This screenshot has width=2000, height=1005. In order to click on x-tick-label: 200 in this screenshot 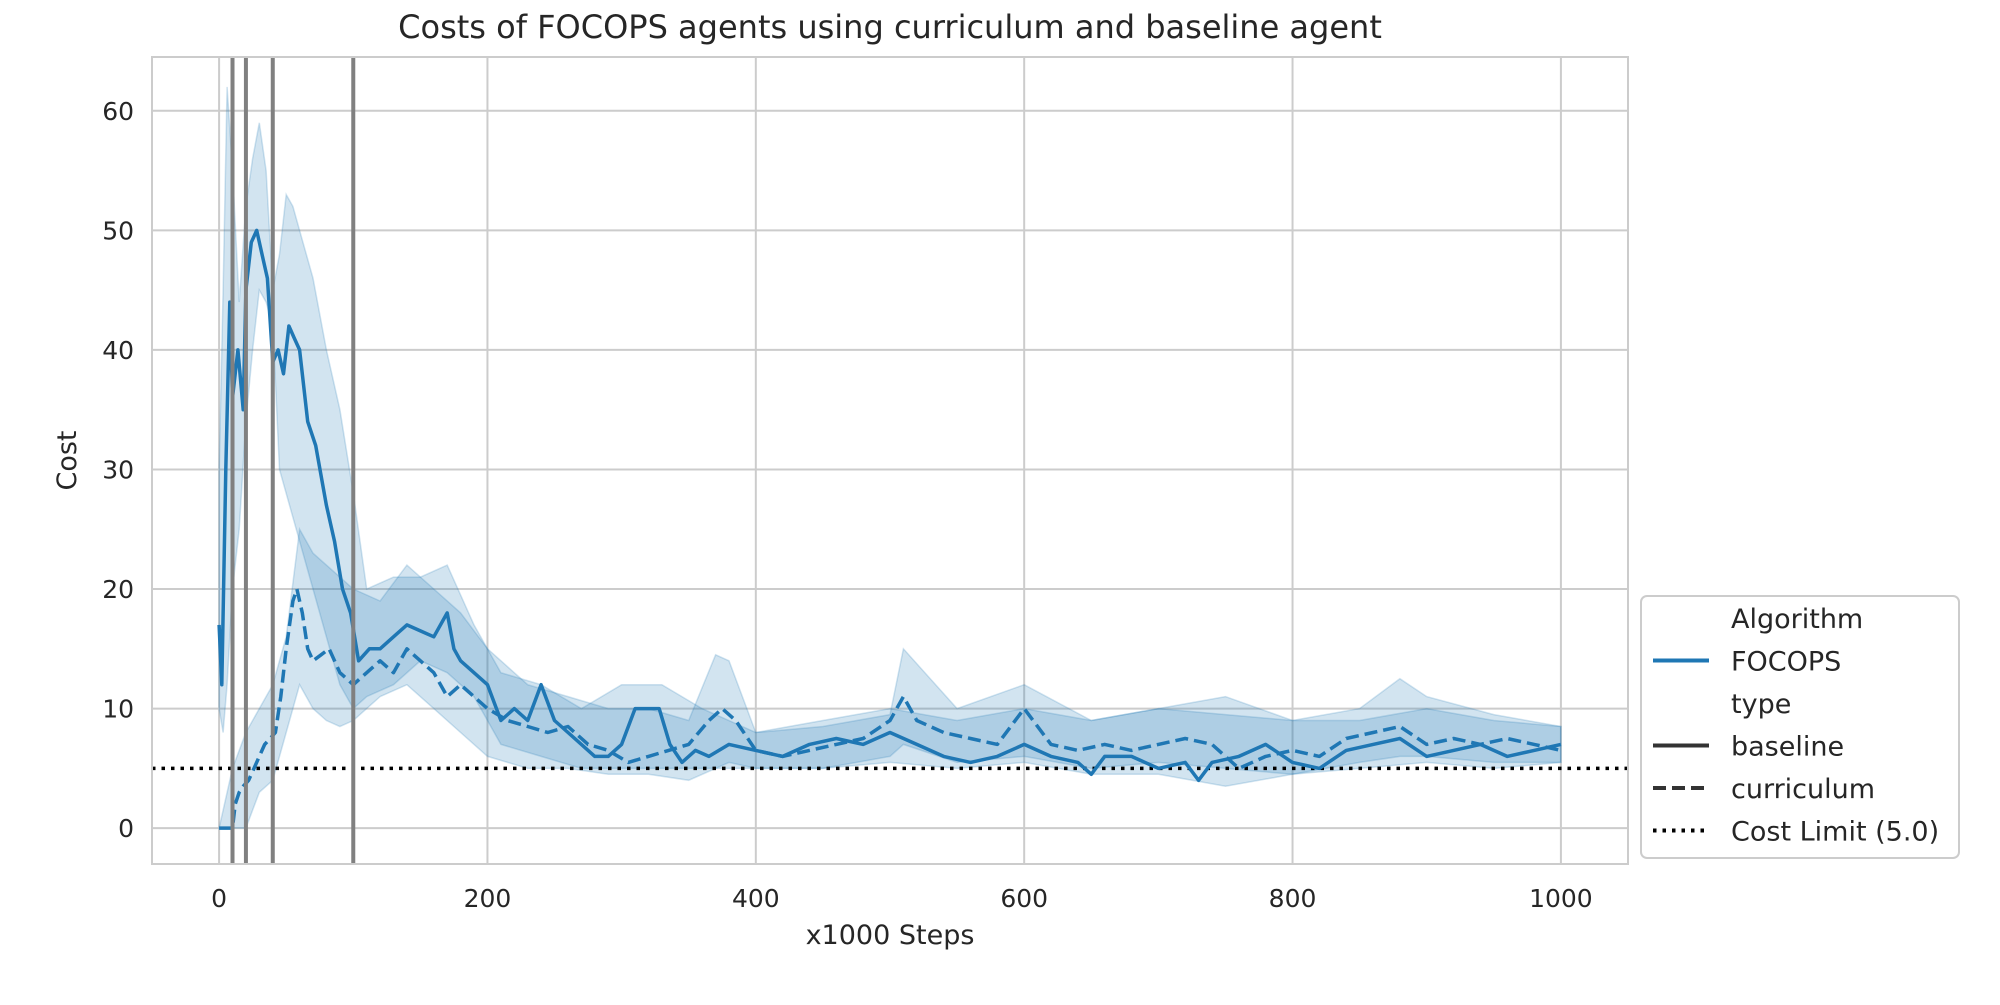, I will do `click(488, 898)`.